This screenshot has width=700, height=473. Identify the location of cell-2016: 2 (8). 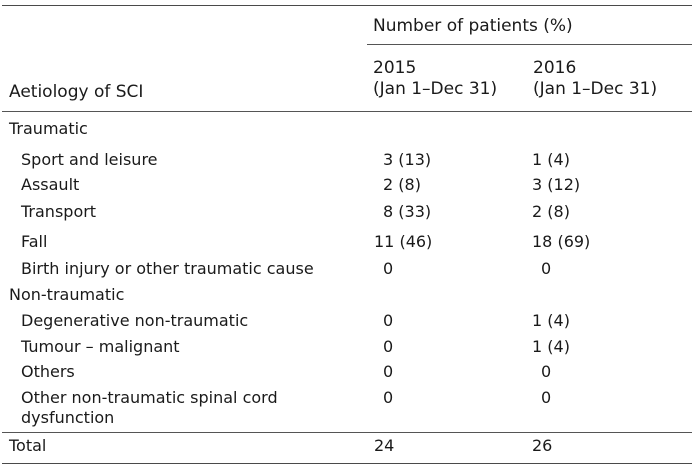
(551, 211).